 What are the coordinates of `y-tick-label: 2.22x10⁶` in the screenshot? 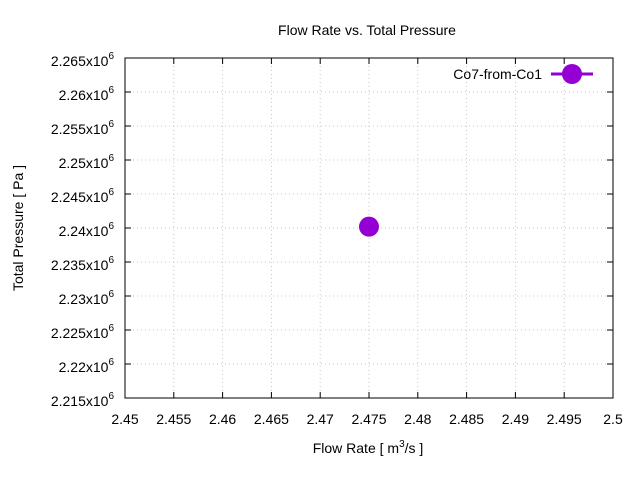 It's located at (87, 366).